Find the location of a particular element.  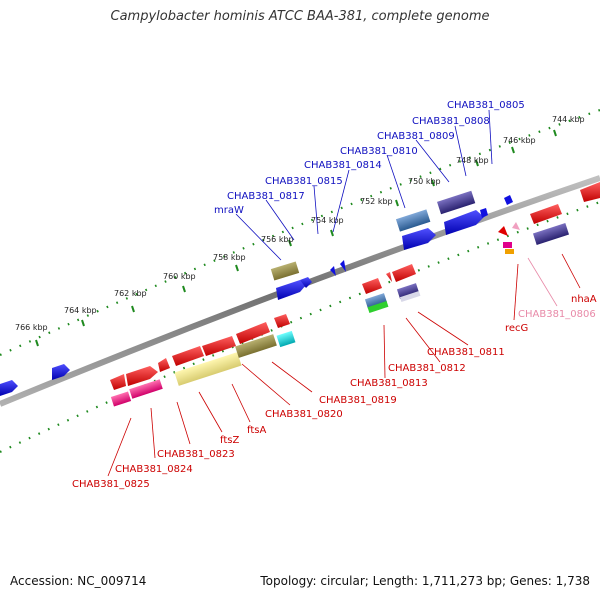

gene-label: recG is located at coordinates (516, 328).